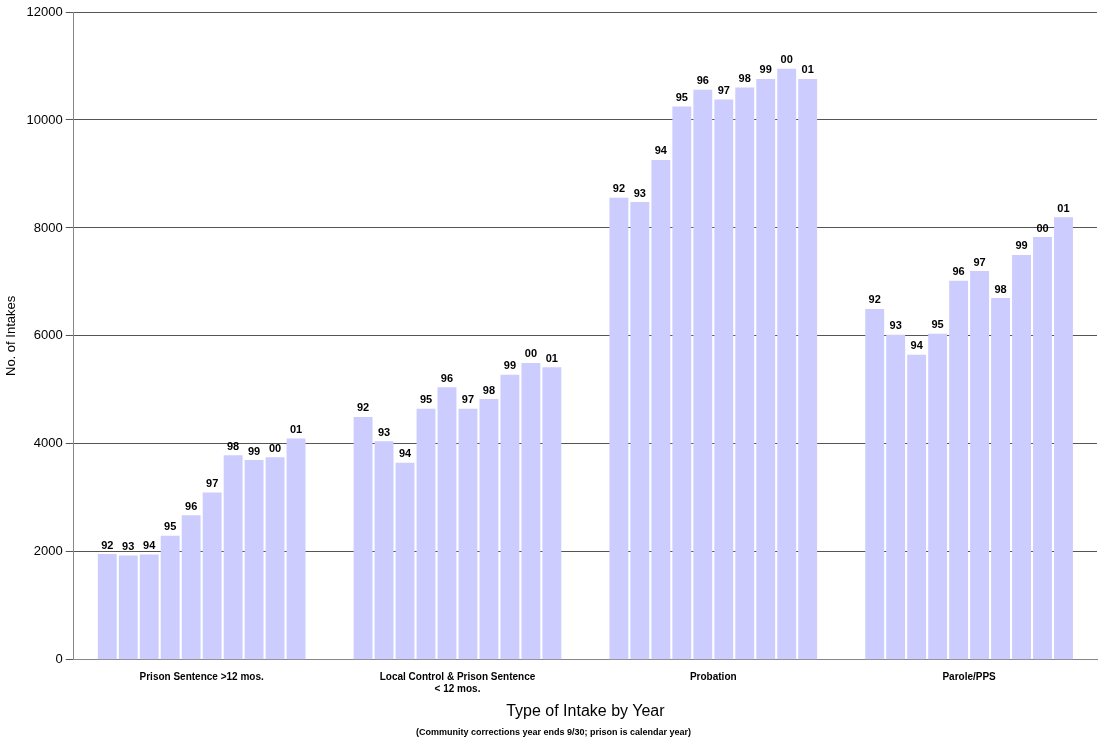  Describe the element at coordinates (447, 377) in the screenshot. I see `series-label: 96` at that location.